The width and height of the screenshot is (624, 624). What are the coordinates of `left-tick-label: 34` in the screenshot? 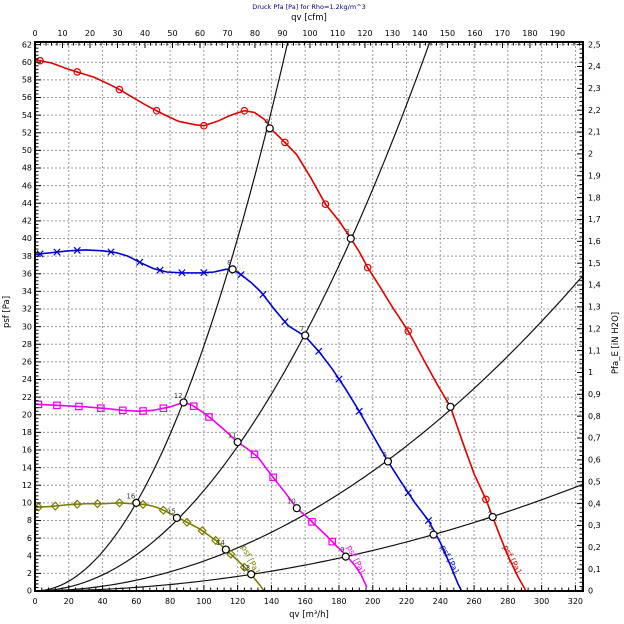 It's located at (27, 291).